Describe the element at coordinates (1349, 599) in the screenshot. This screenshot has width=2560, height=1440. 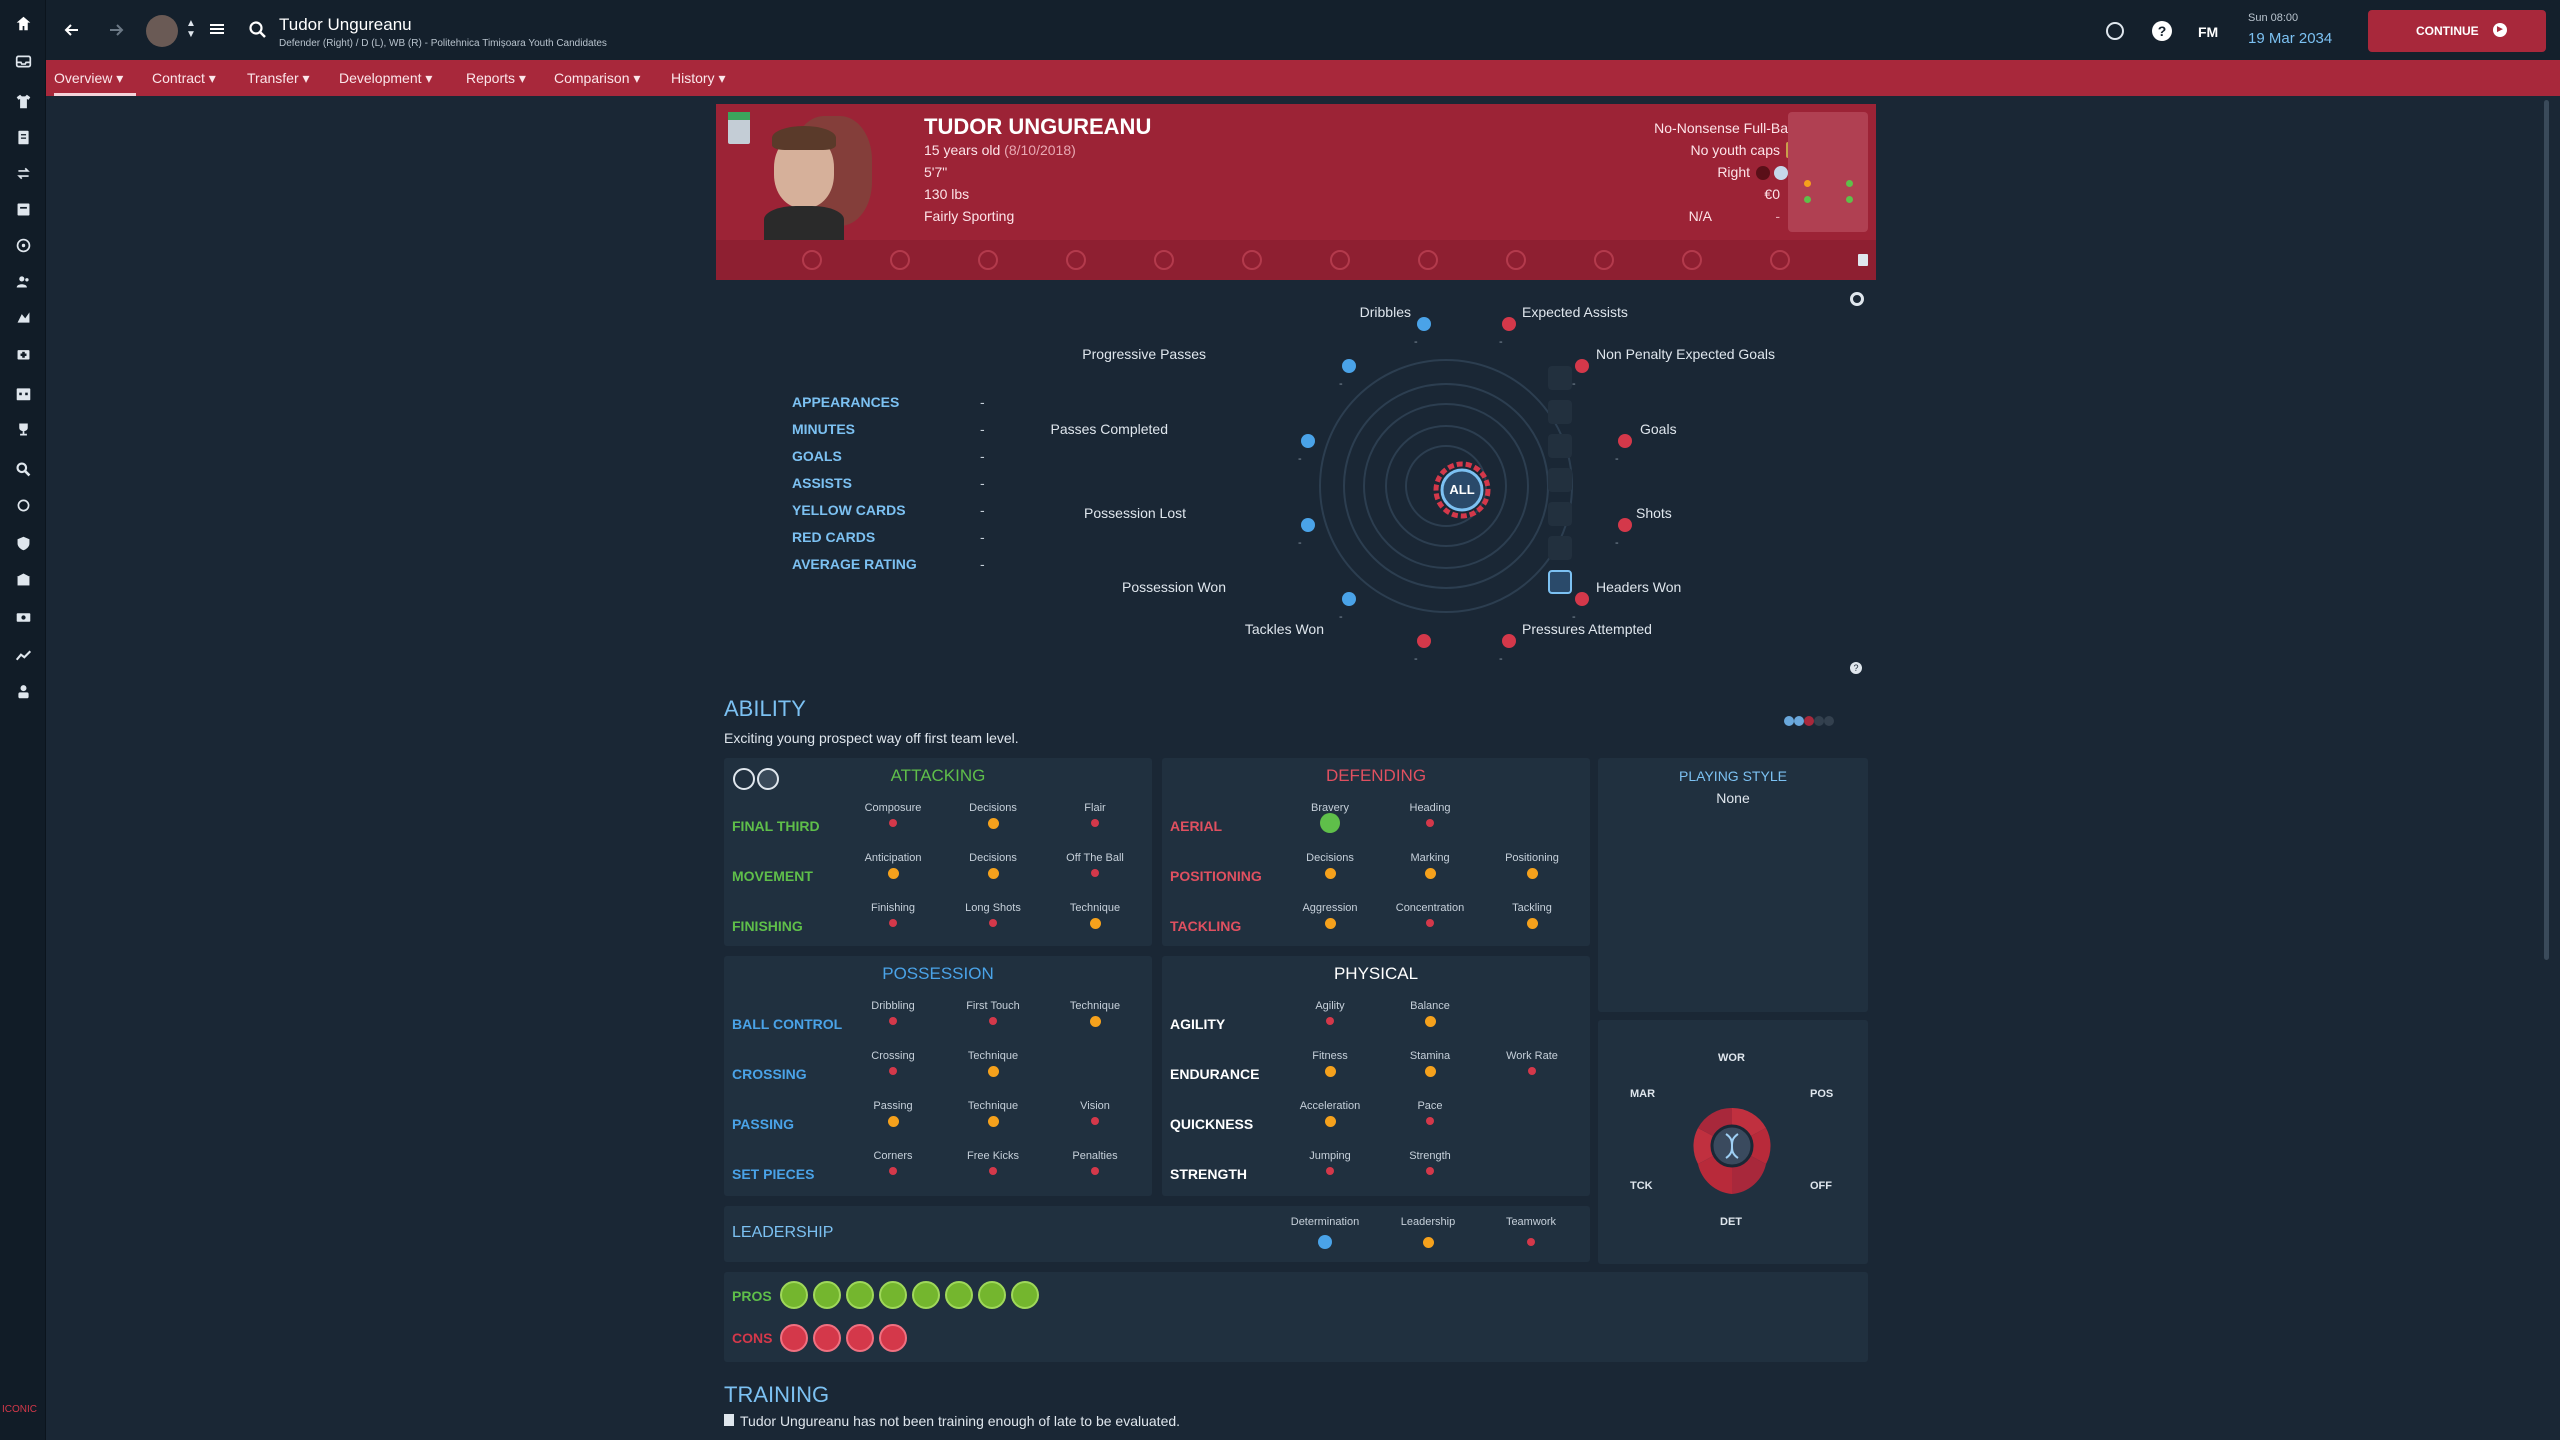
I see `radar-dot-possession_won` at that location.